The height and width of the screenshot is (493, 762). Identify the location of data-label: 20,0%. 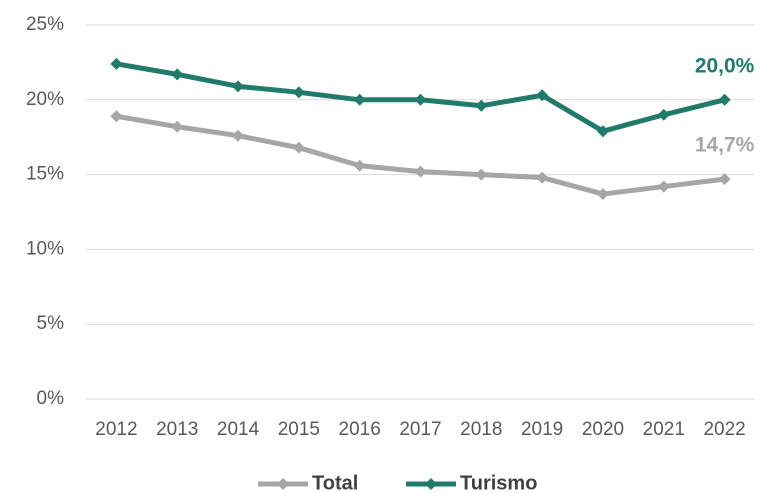
(725, 65).